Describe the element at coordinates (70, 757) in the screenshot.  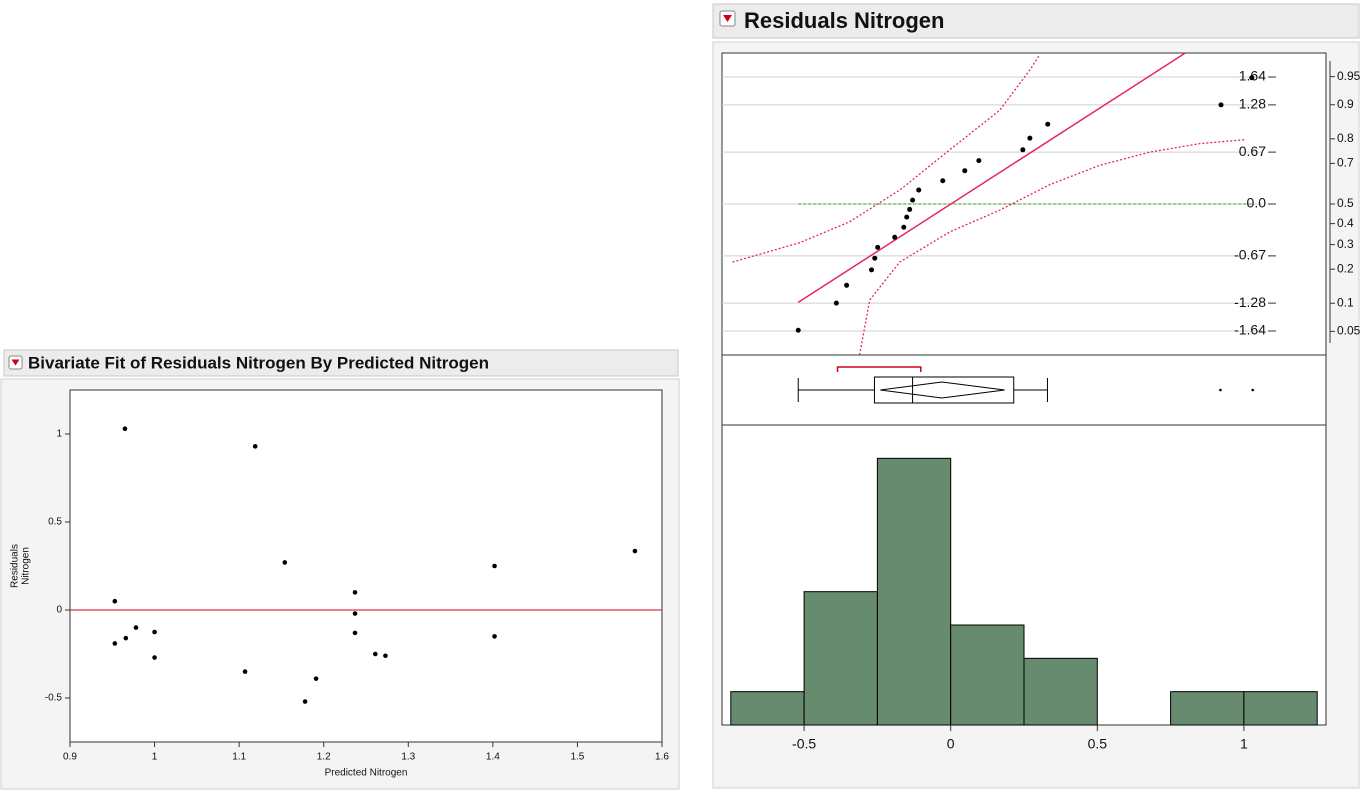
I see `x-tick-label: 0.9` at that location.